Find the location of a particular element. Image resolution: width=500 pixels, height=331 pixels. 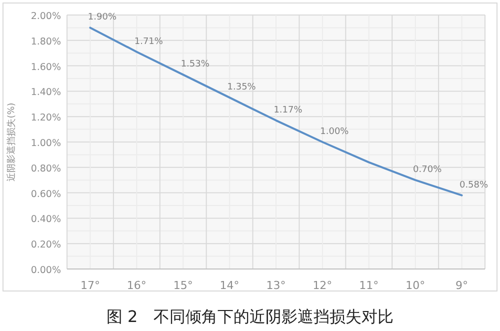

y-tick-label: 0.00% is located at coordinates (45, 270).